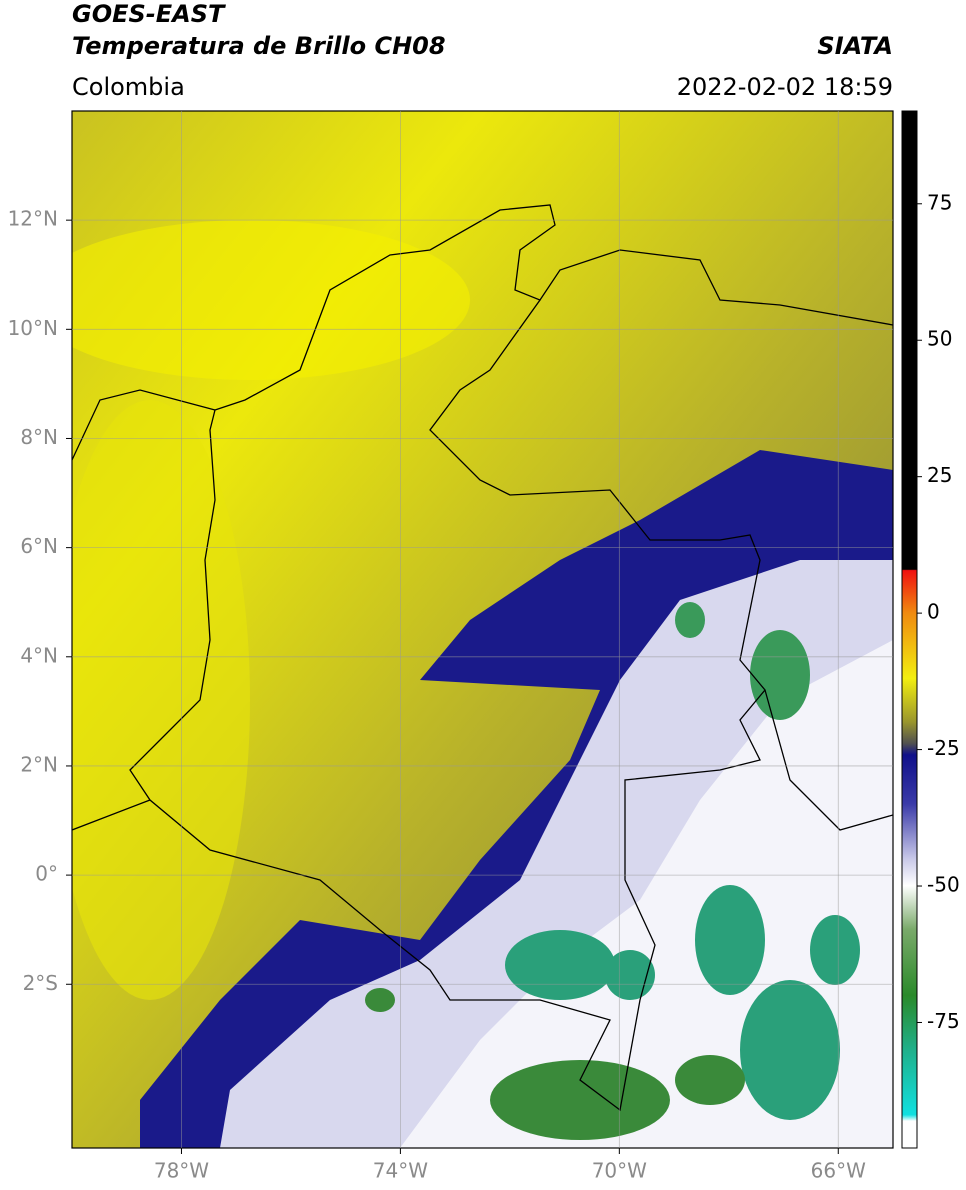 This screenshot has width=966, height=1190. I want to click on colorbar-tick-label: 0, so click(933, 612).